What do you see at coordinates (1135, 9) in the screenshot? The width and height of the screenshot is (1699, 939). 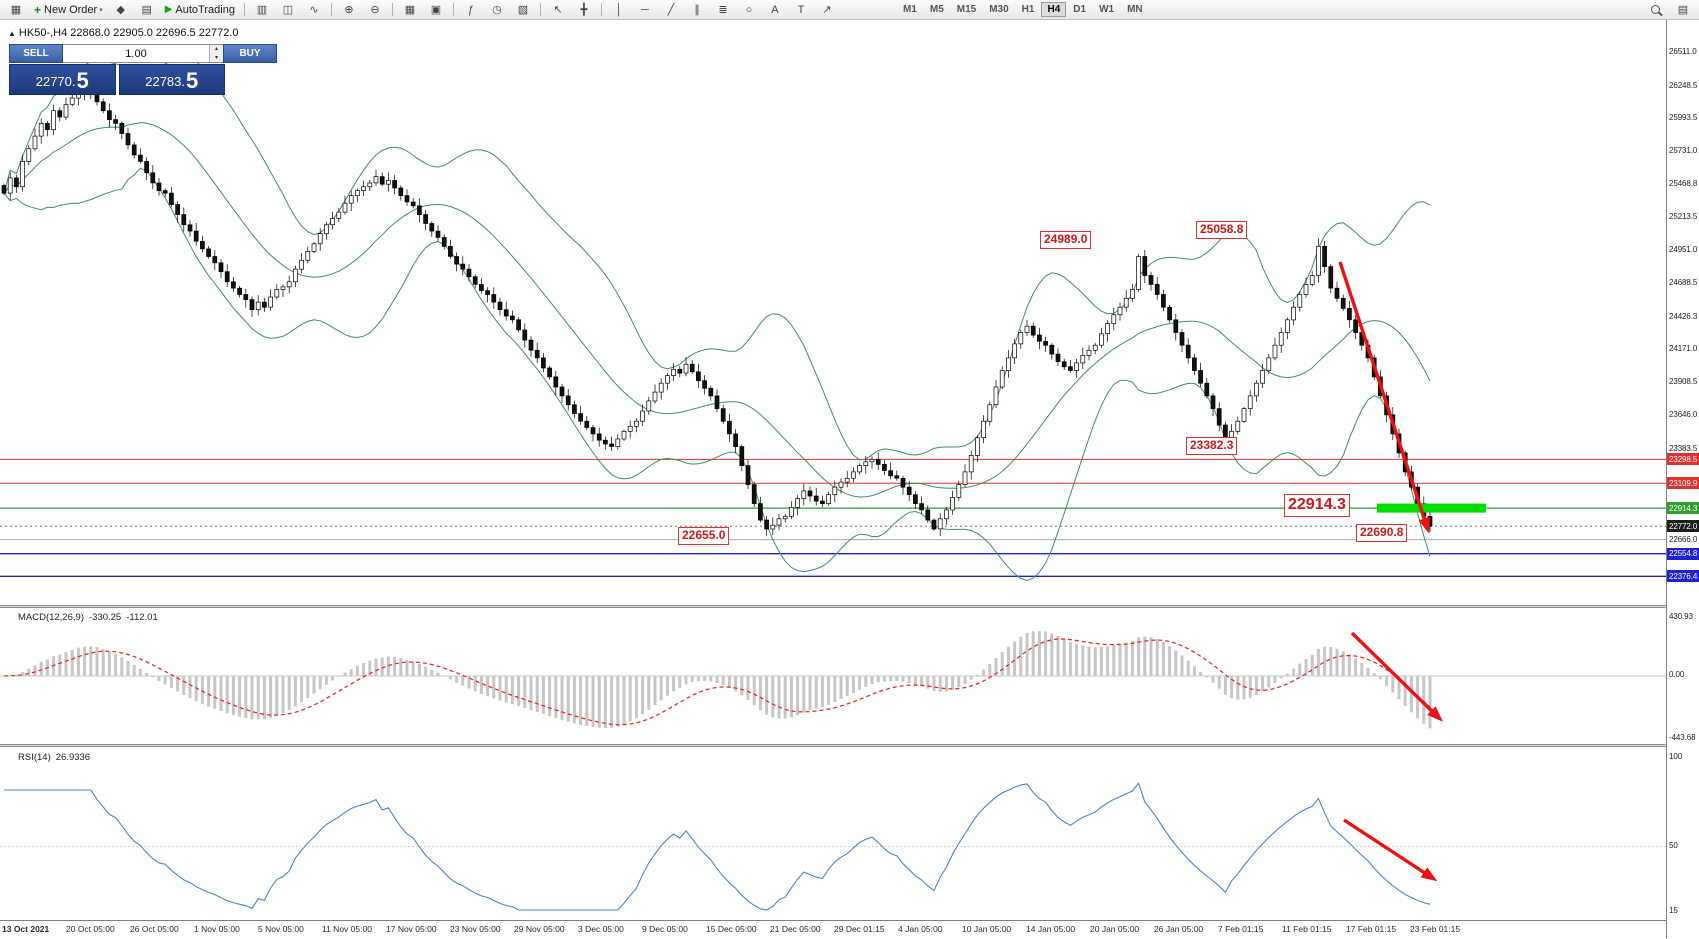 I see `timeframe-mn-button: MN` at bounding box center [1135, 9].